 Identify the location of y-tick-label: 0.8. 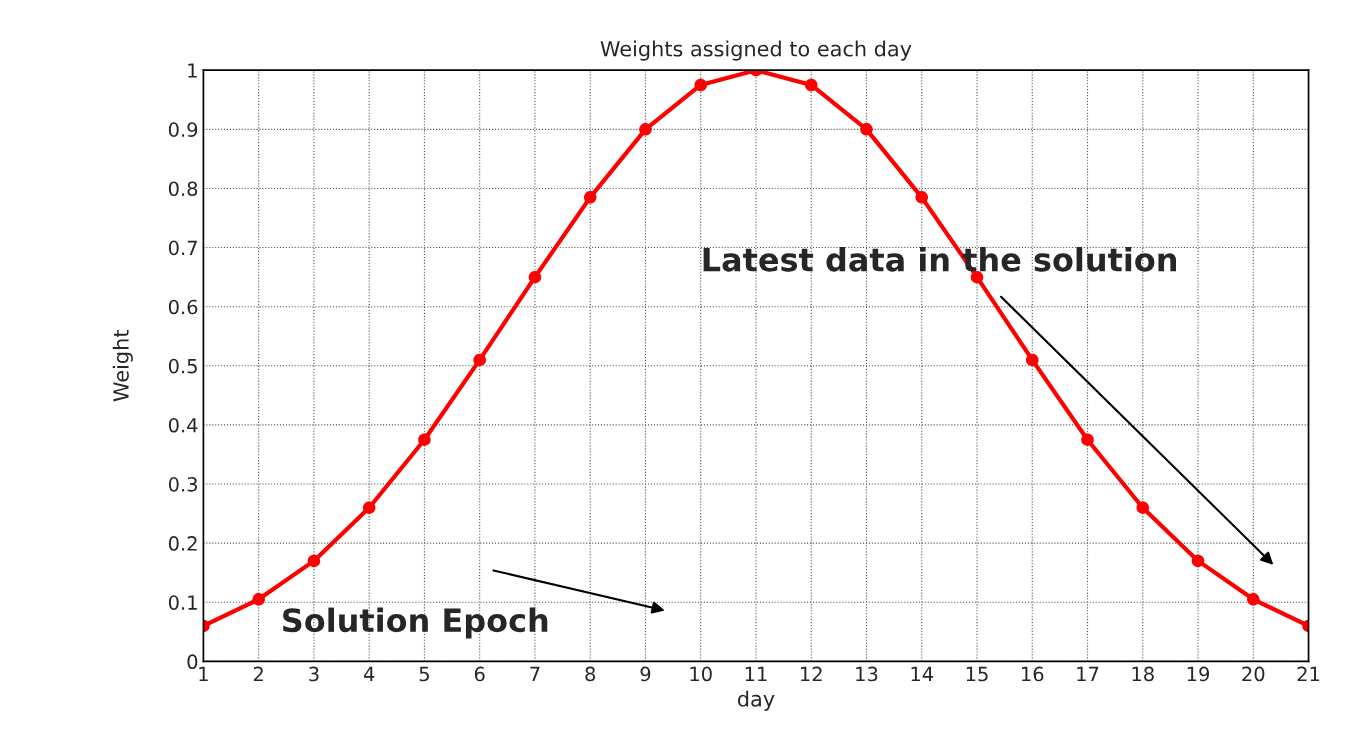
(183, 189).